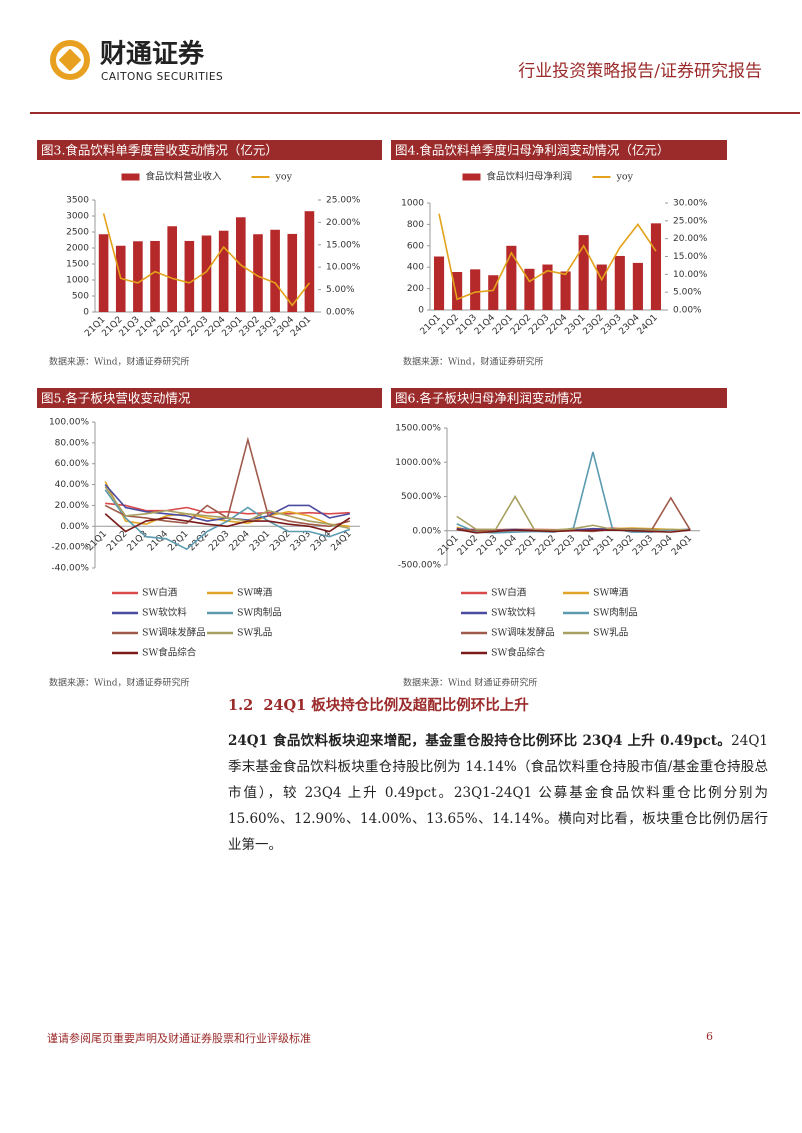 The height and width of the screenshot is (1133, 802). I want to click on section-heading: 1.2 24Q1 板块持仓比例及超配比例环比上升, so click(378, 704).